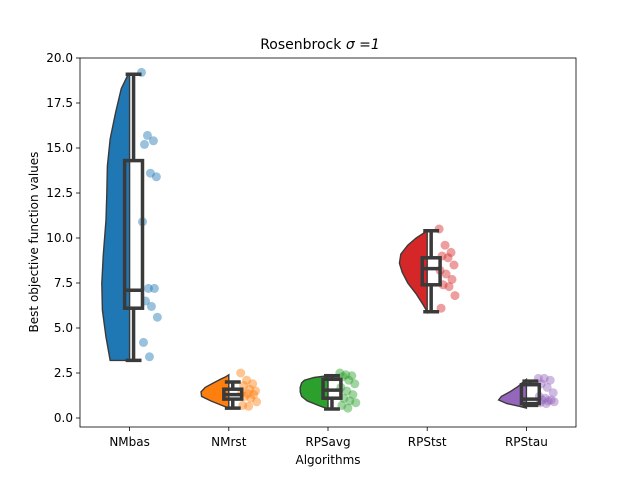 Image resolution: width=640 pixels, height=480 pixels. What do you see at coordinates (231, 389) in the screenshot?
I see `series-NMrst` at bounding box center [231, 389].